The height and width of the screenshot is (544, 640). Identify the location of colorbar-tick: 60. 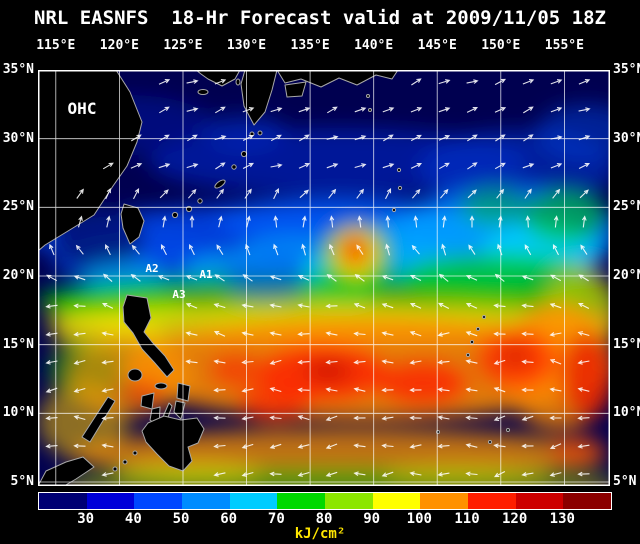
(229, 519).